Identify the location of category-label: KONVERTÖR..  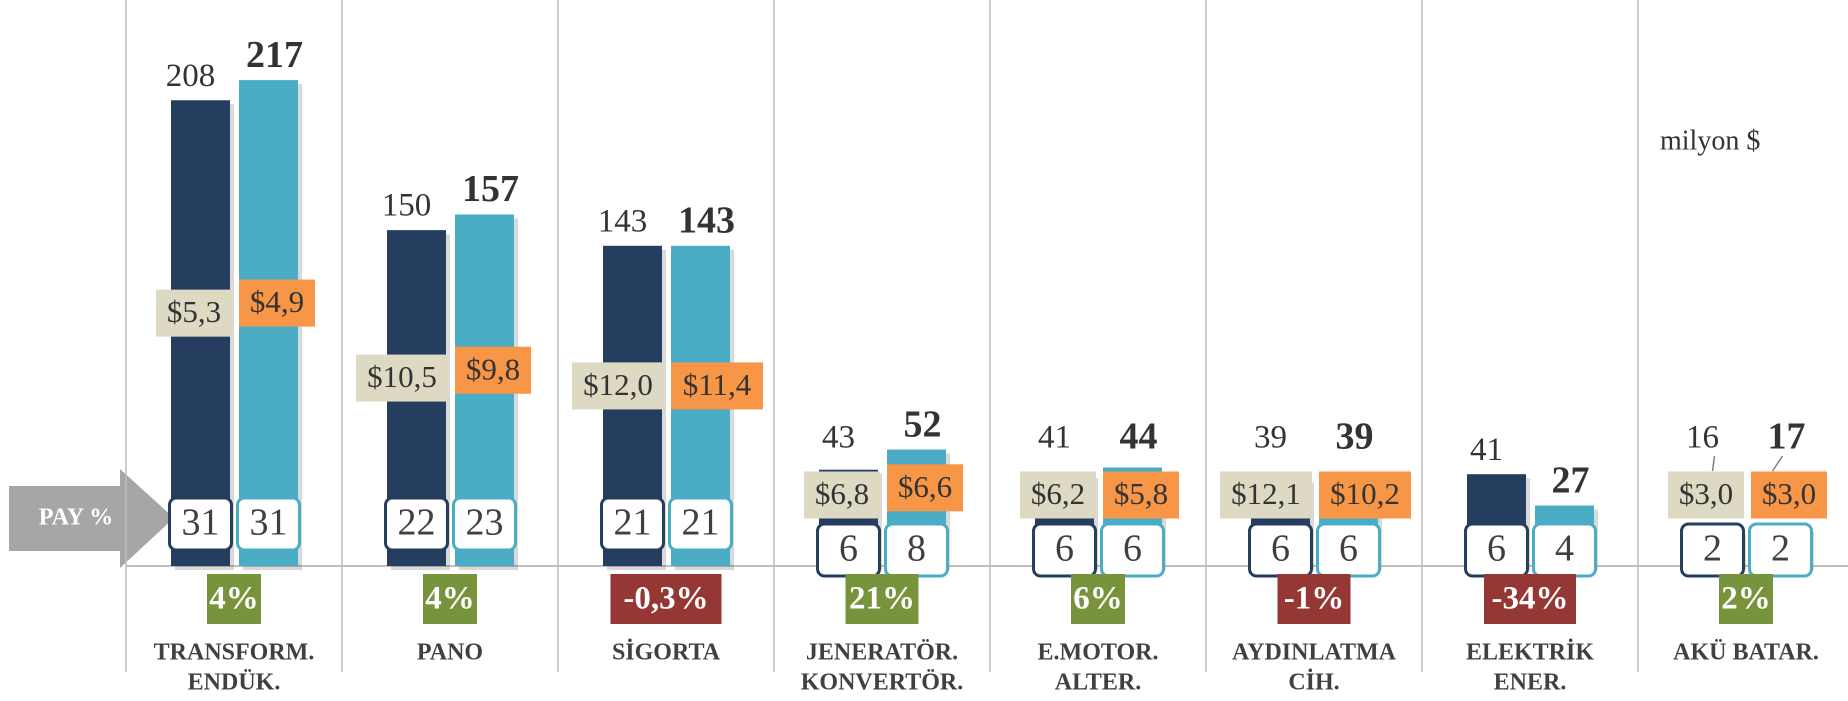
(882, 683).